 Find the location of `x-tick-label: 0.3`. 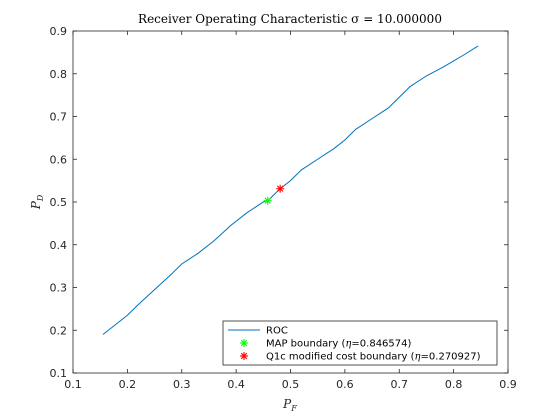

x-tick-label: 0.3 is located at coordinates (182, 384).